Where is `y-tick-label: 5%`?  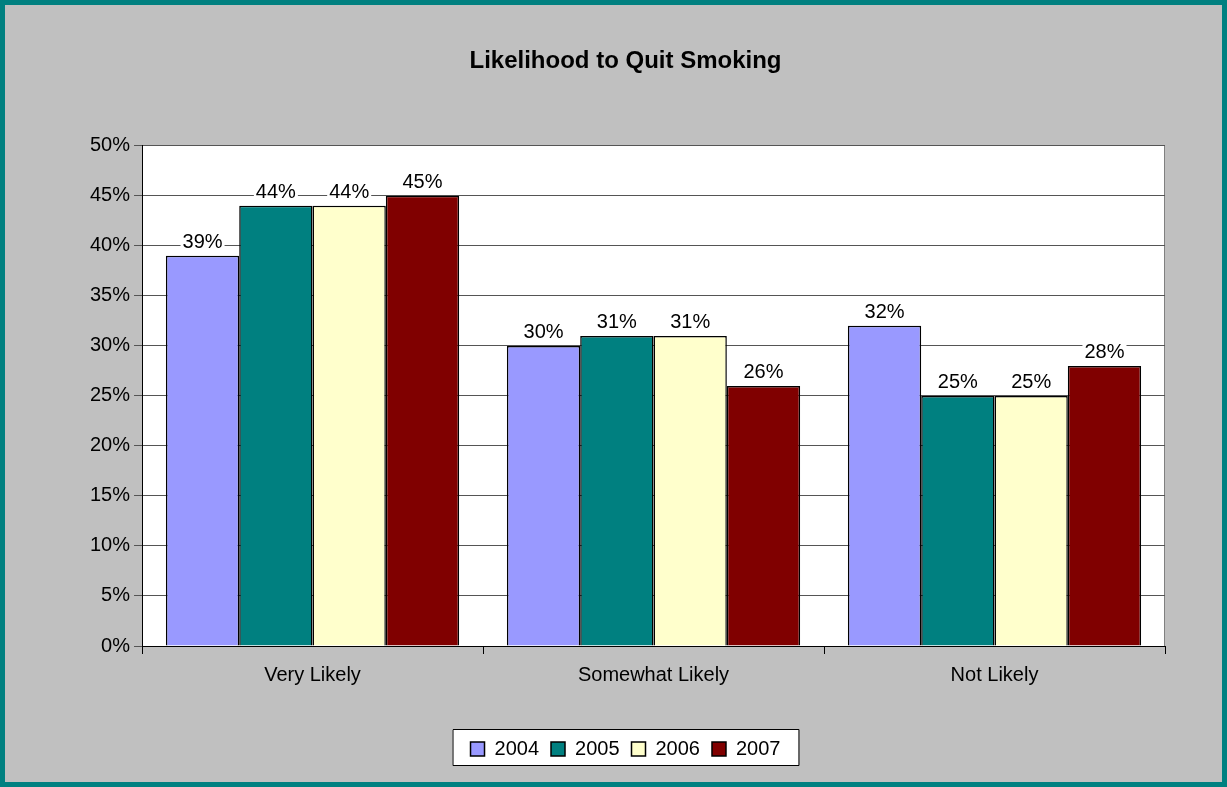 y-tick-label: 5% is located at coordinates (116, 594).